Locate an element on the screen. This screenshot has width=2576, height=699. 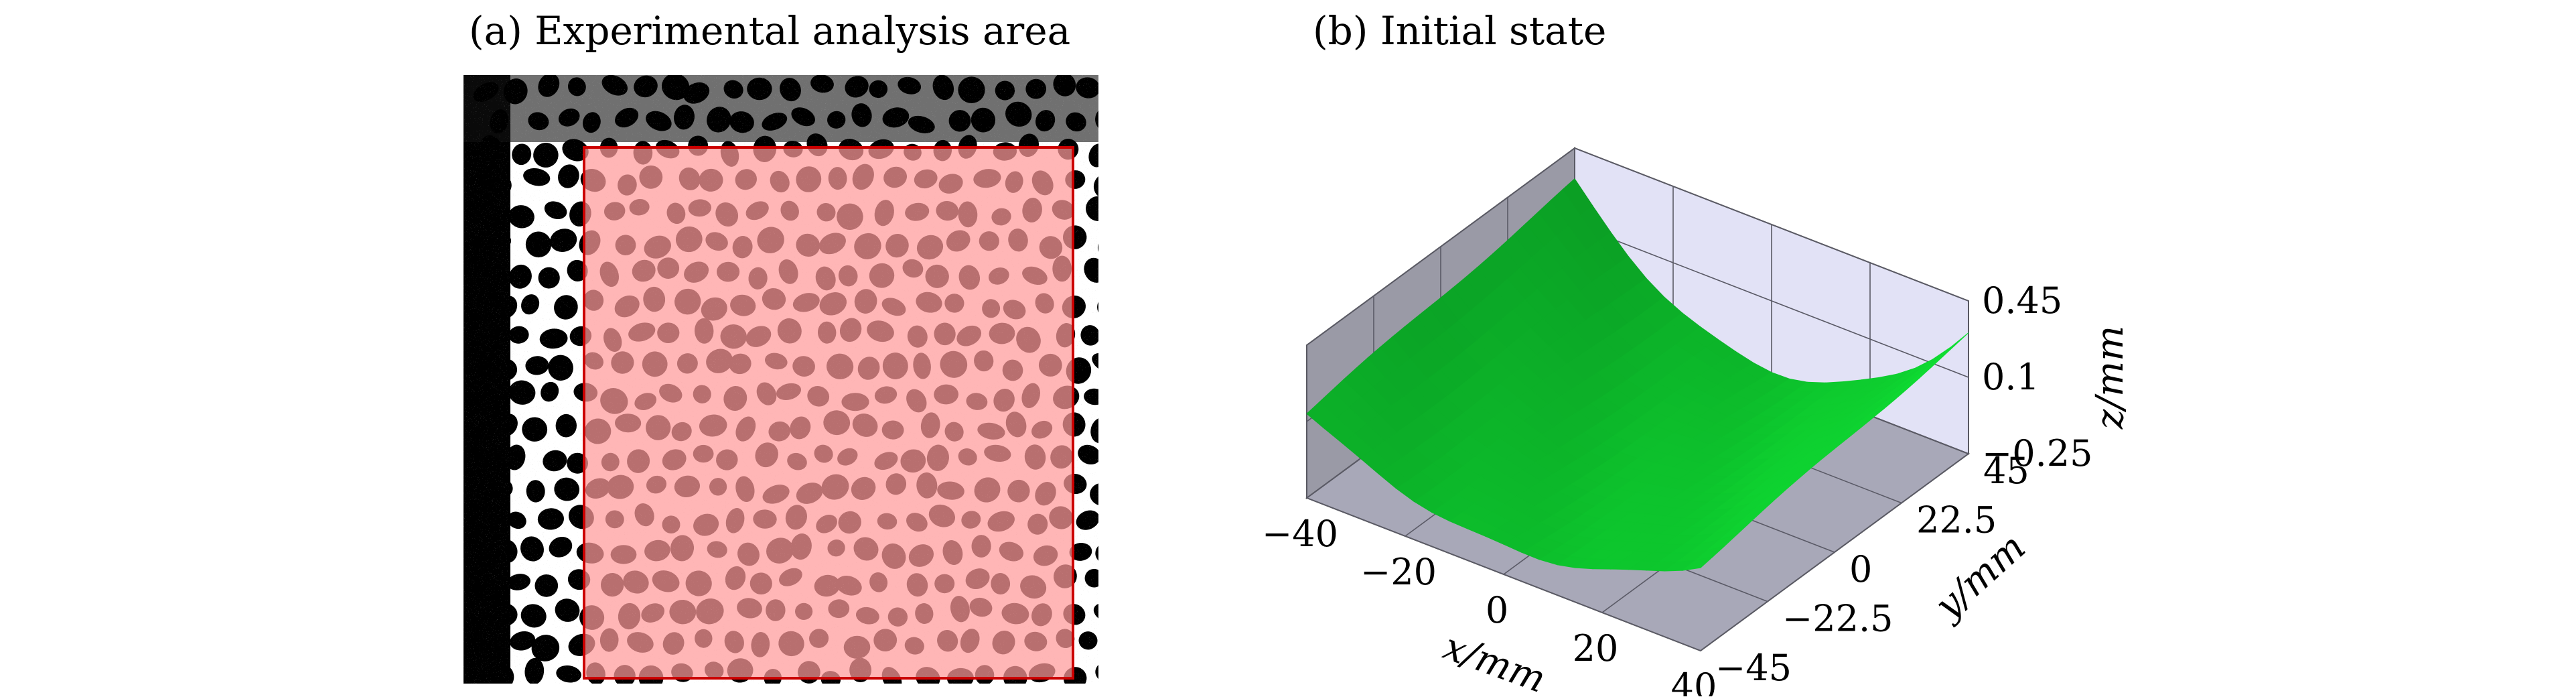
x-axis-label: x/mm is located at coordinates (1494, 660).